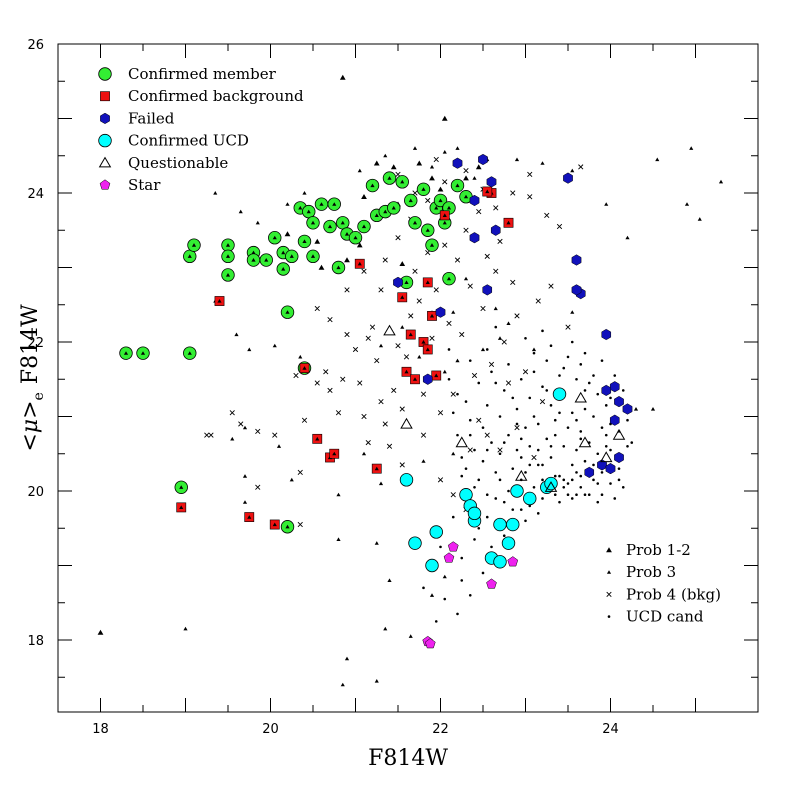 This screenshot has width=797, height=797. I want to click on y-tick-label: 26, so click(35, 45).